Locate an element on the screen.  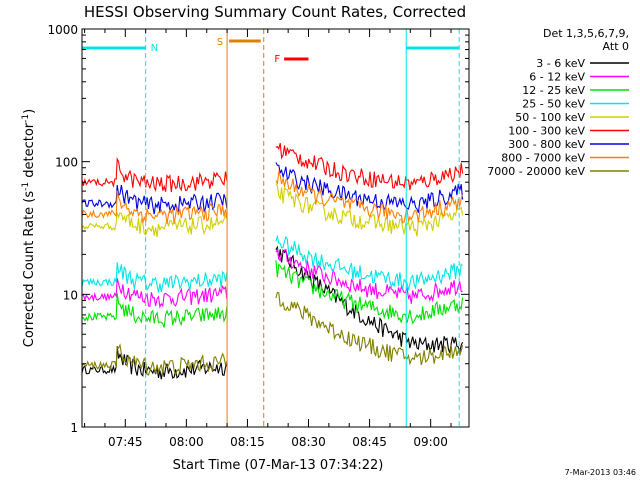
y-axis-label-sup1: -1 is located at coordinates (26, 186).